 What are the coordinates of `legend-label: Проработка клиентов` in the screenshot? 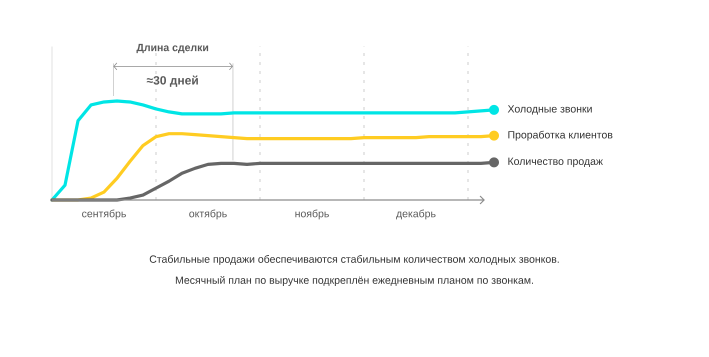 It's located at (560, 135).